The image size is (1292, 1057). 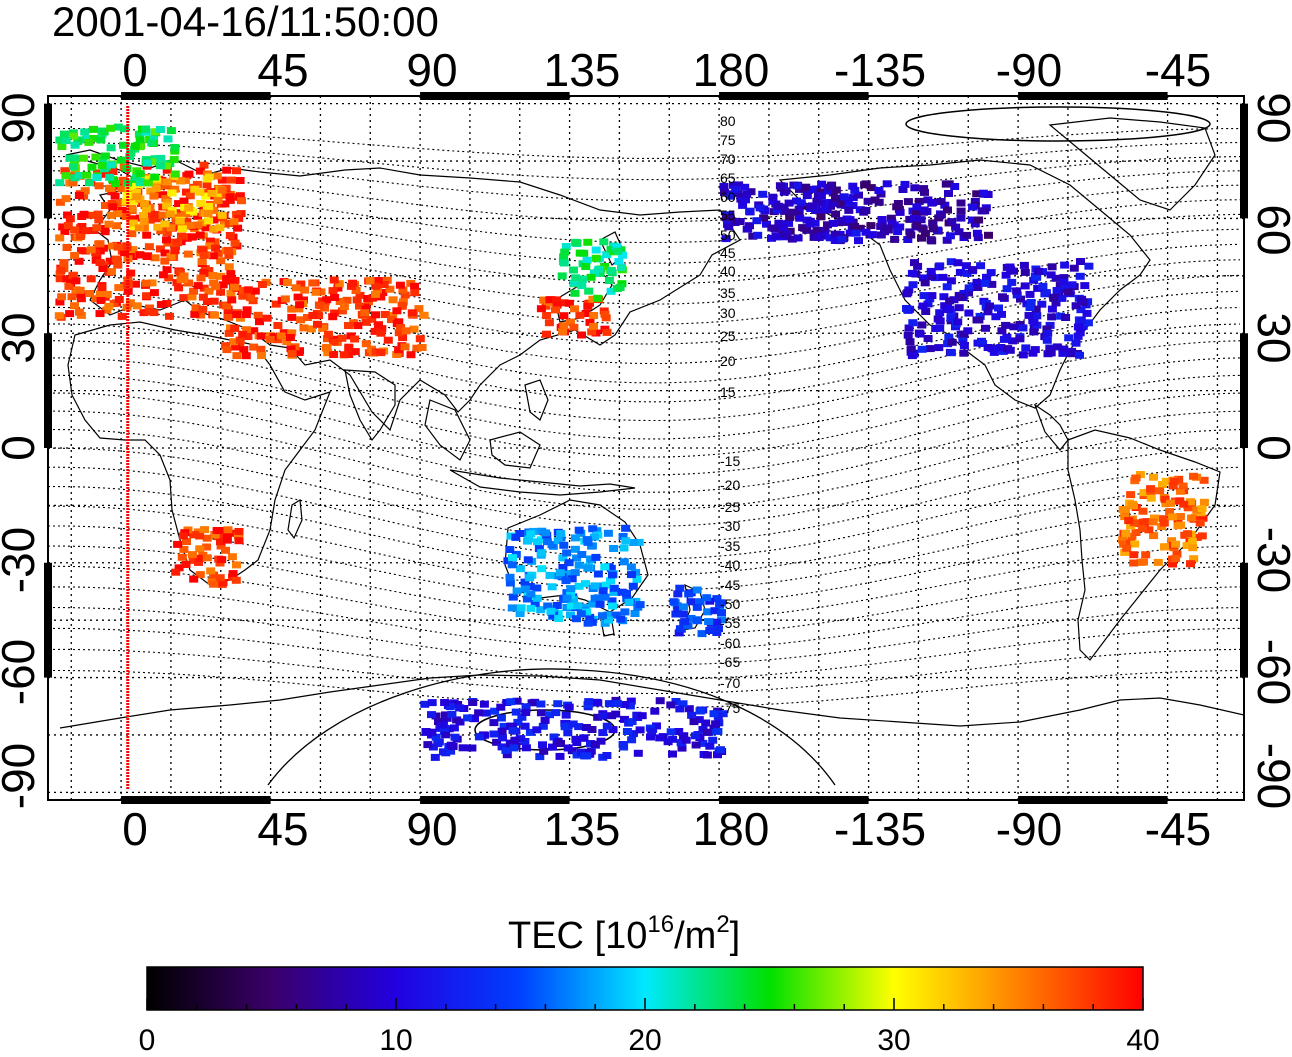 What do you see at coordinates (1270, 229) in the screenshot?
I see `y-tick-right: 60` at bounding box center [1270, 229].